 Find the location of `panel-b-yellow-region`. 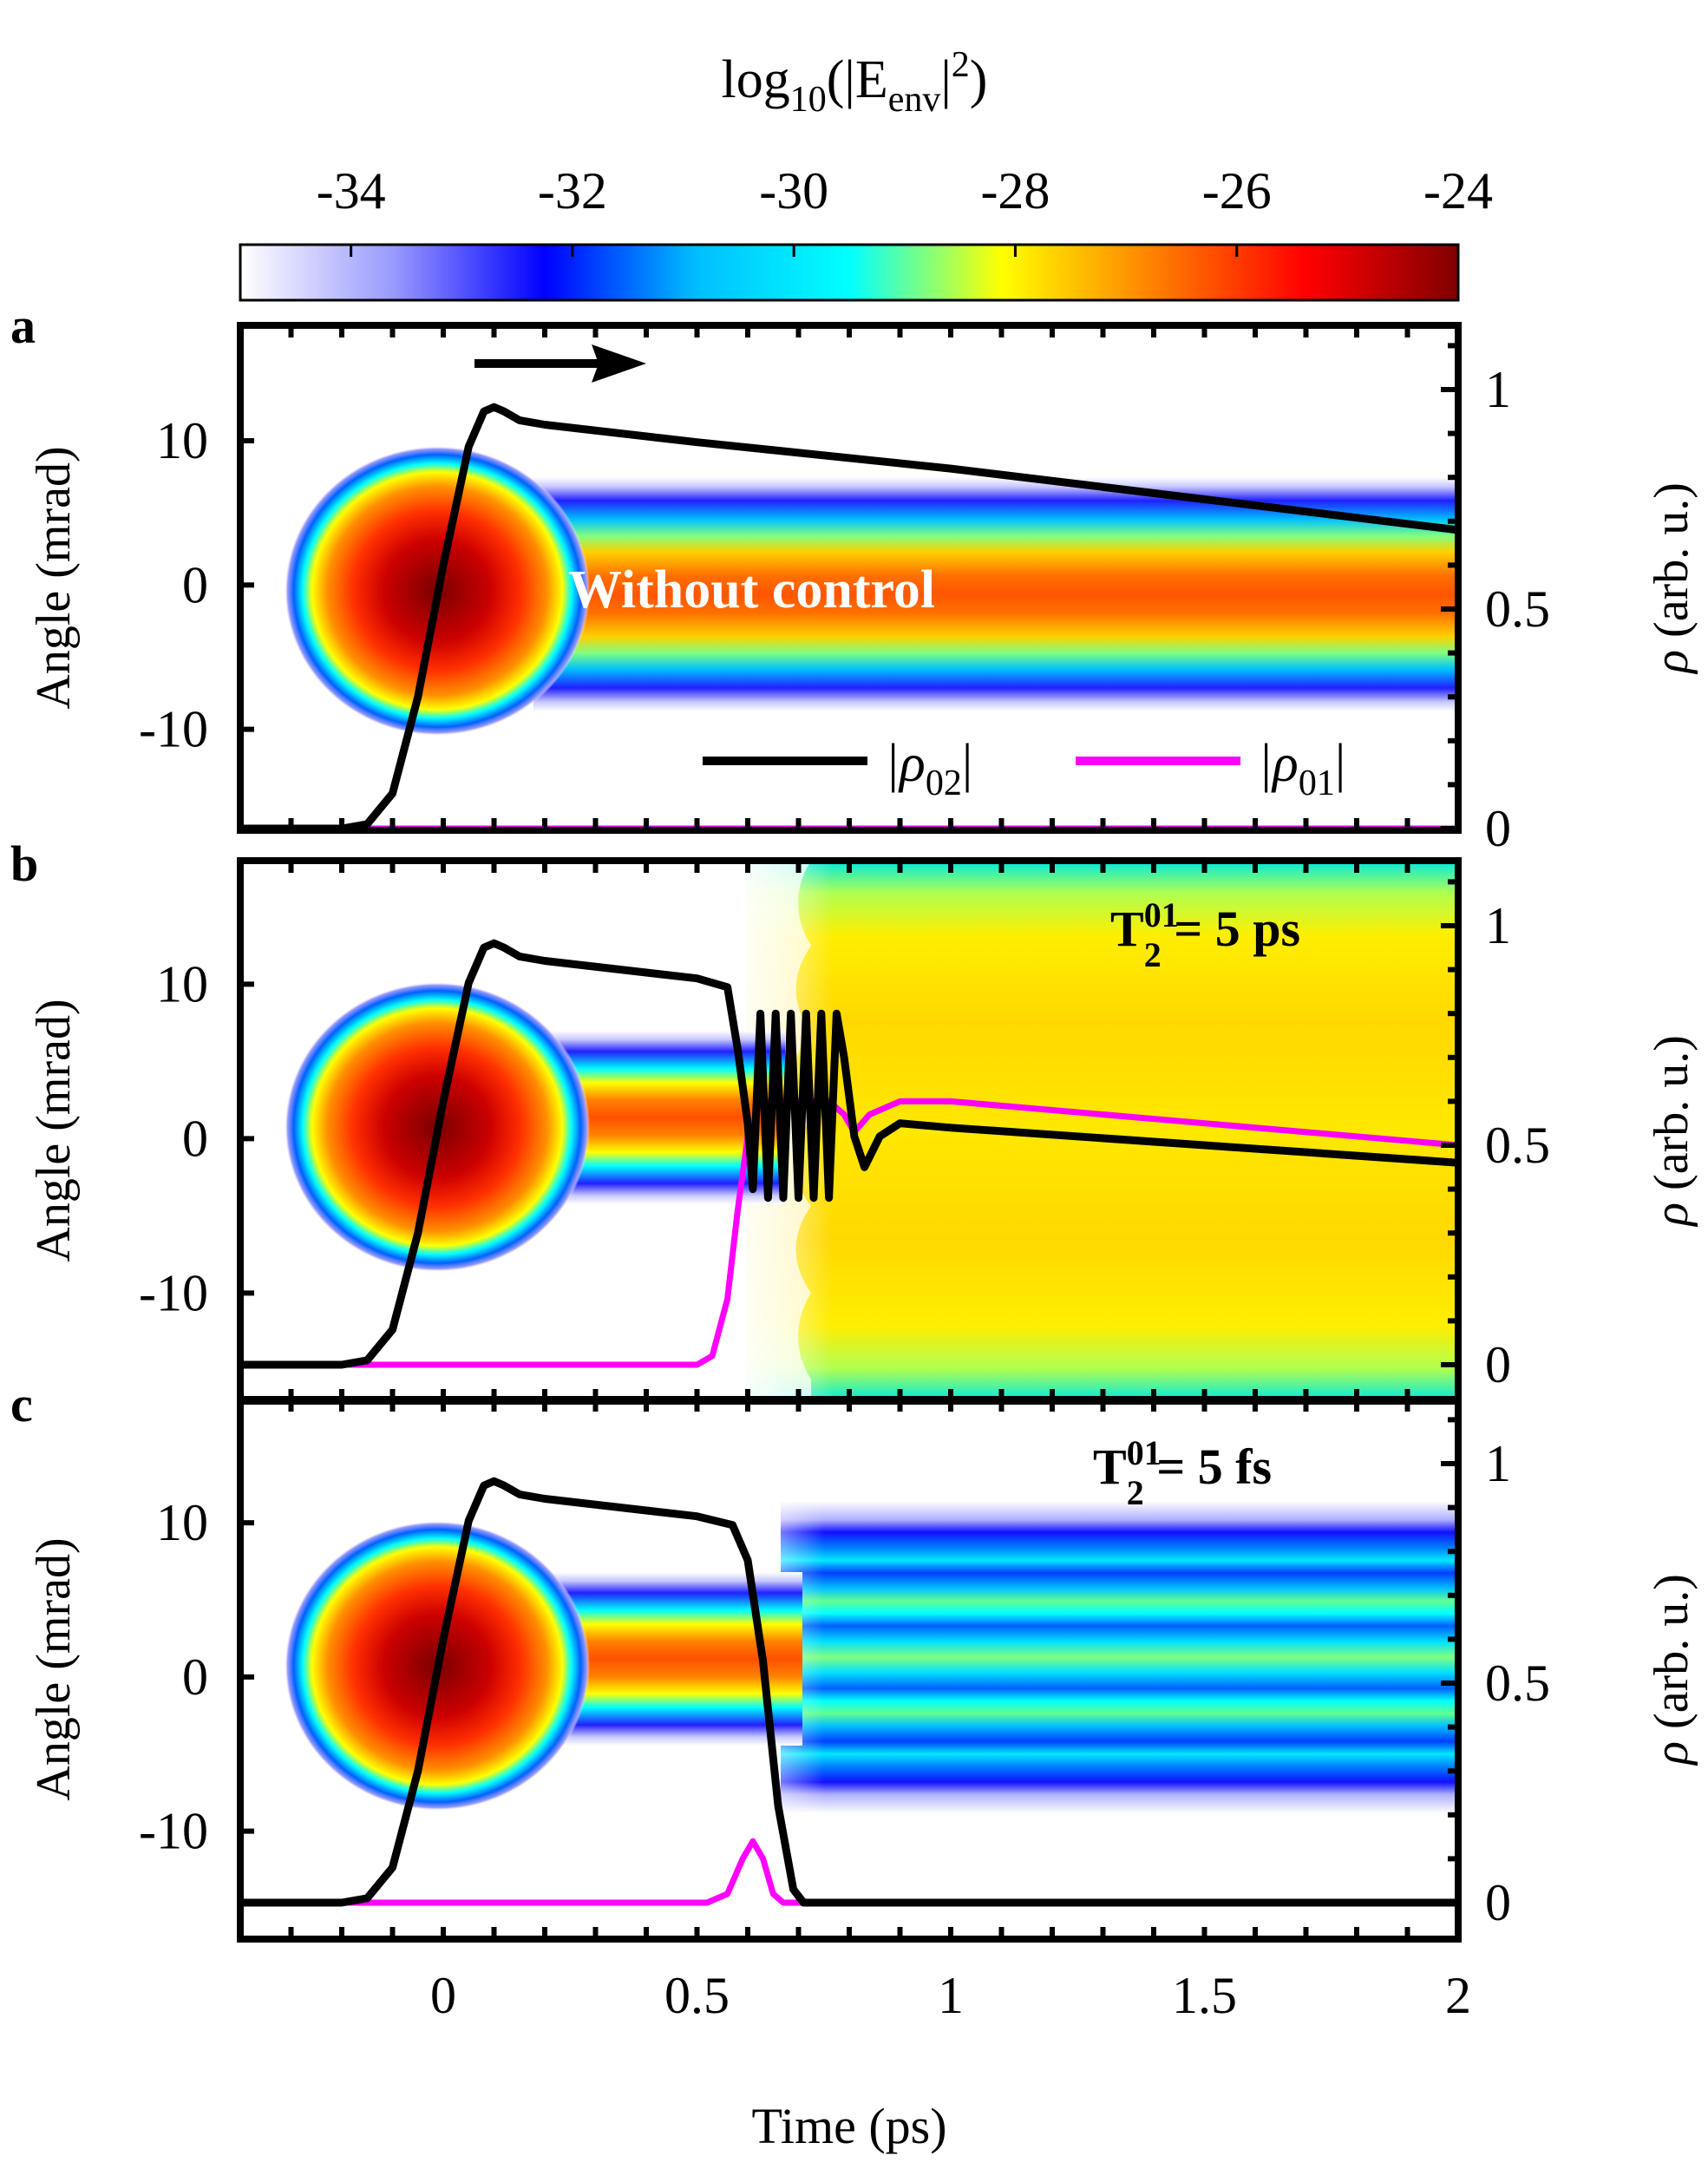

panel-b-yellow-region is located at coordinates (1102, 1131).